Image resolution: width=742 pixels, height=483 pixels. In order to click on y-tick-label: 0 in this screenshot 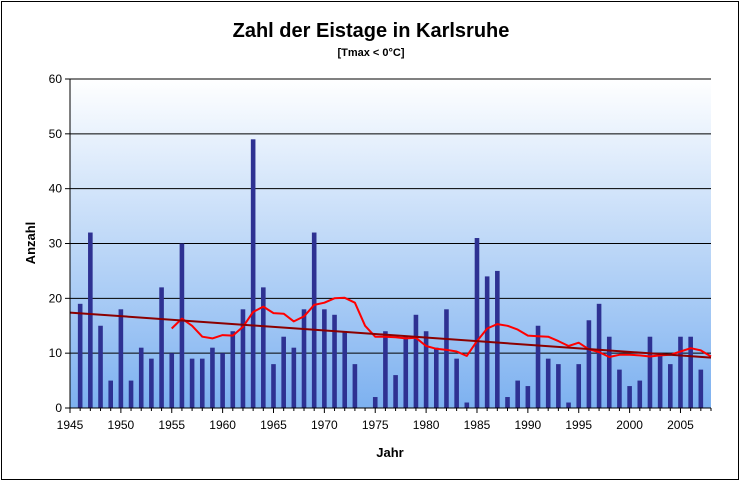, I will do `click(58, 408)`.